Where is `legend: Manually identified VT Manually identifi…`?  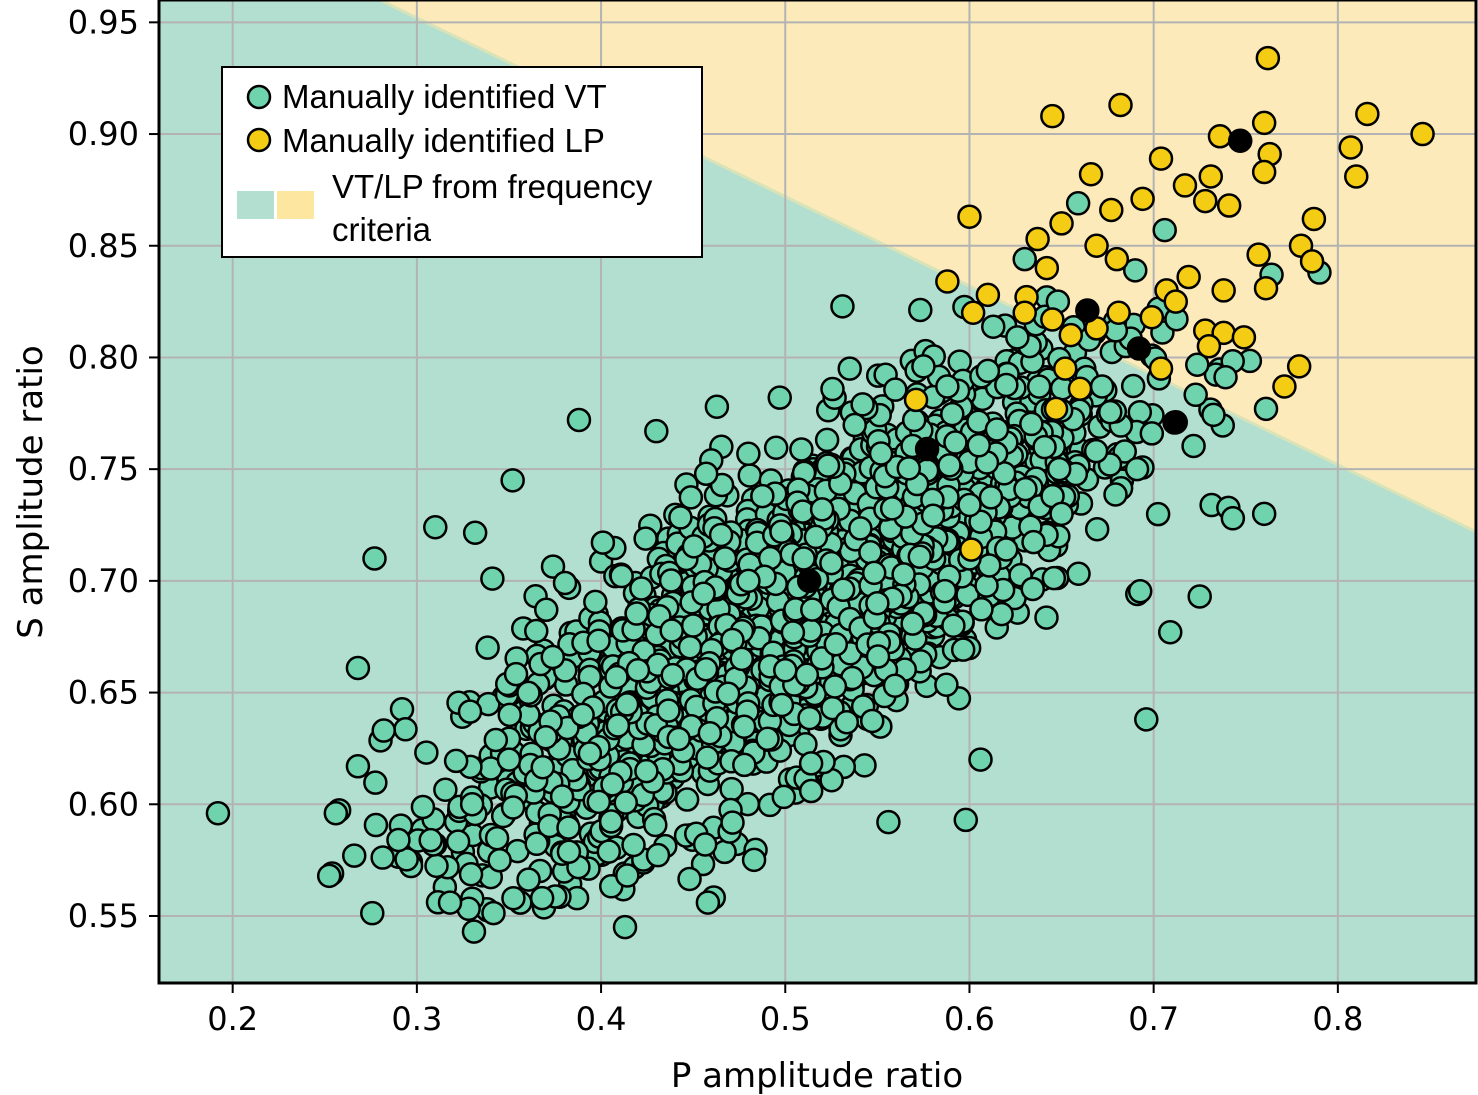 legend: Manually identified VT Manually identifi… is located at coordinates (462, 162).